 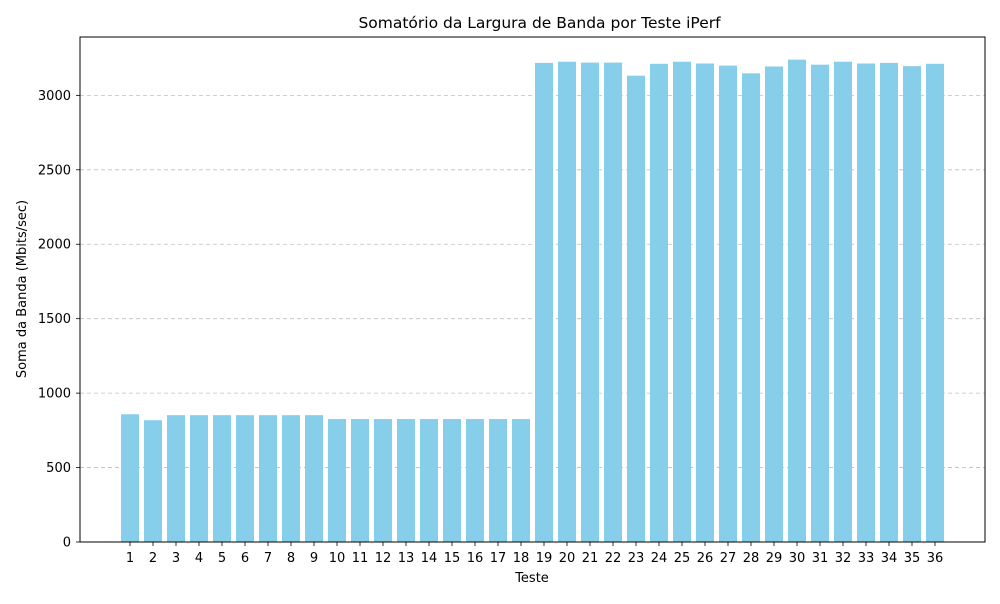 I want to click on x-tick-label: 22, so click(x=613, y=558).